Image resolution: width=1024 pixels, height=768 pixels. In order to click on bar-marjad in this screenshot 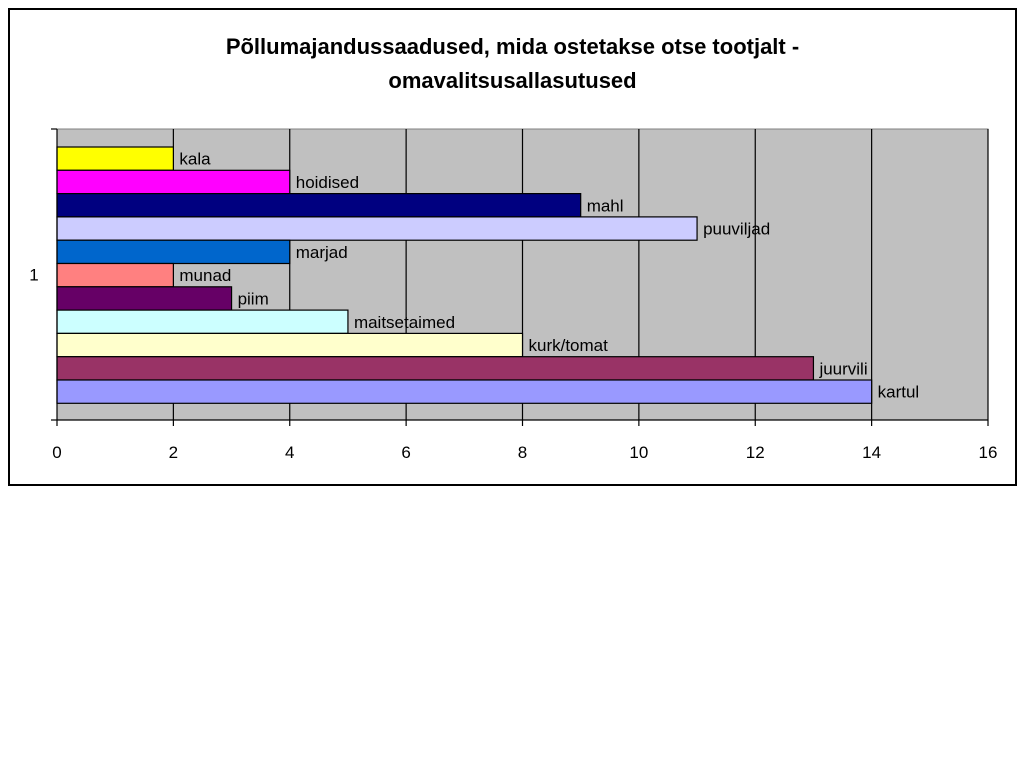, I will do `click(173, 252)`.